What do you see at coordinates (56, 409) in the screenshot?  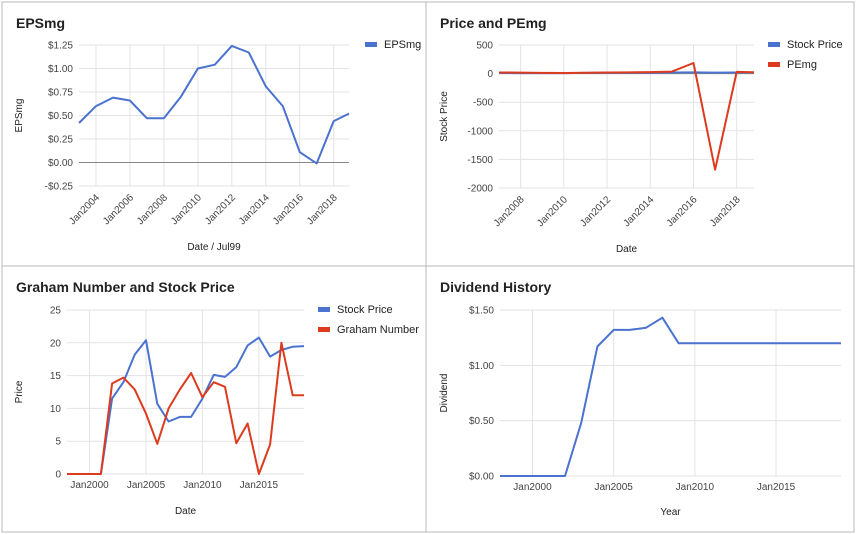 I see `y-tick-label: 10` at bounding box center [56, 409].